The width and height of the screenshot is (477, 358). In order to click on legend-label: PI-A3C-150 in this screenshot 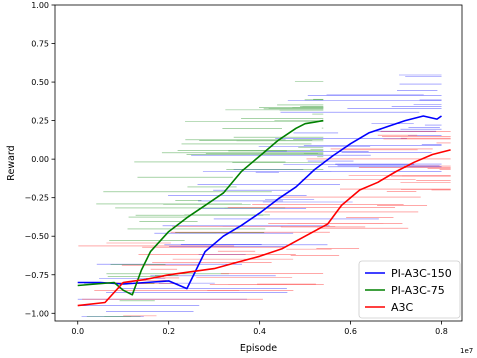, I will do `click(421, 273)`.